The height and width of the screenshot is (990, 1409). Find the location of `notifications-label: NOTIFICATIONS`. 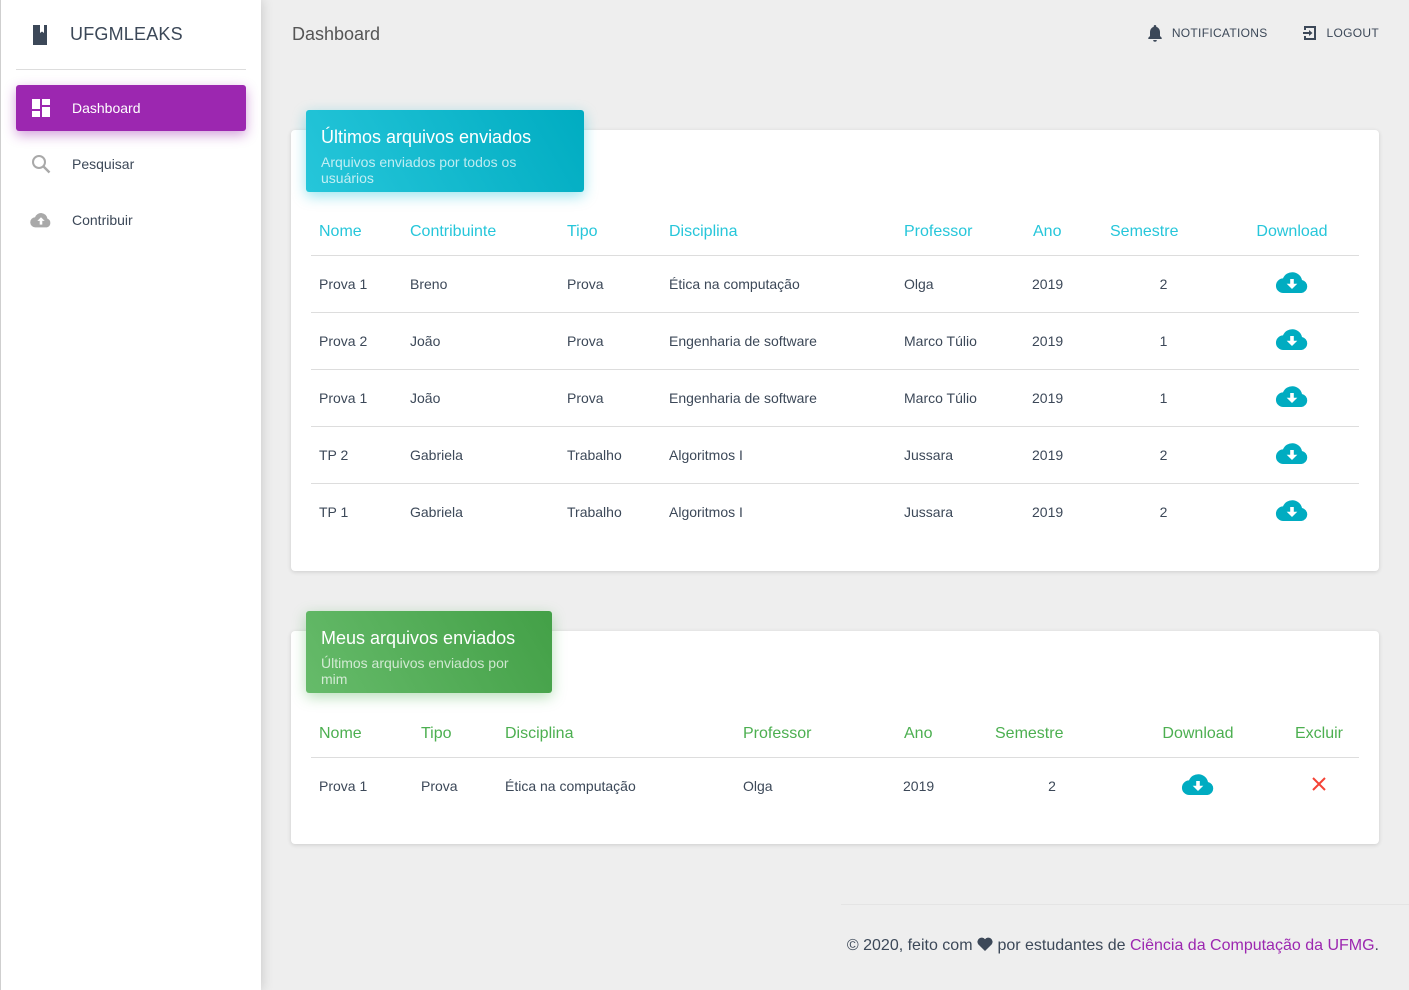

notifications-label: NOTIFICATIONS is located at coordinates (1219, 33).